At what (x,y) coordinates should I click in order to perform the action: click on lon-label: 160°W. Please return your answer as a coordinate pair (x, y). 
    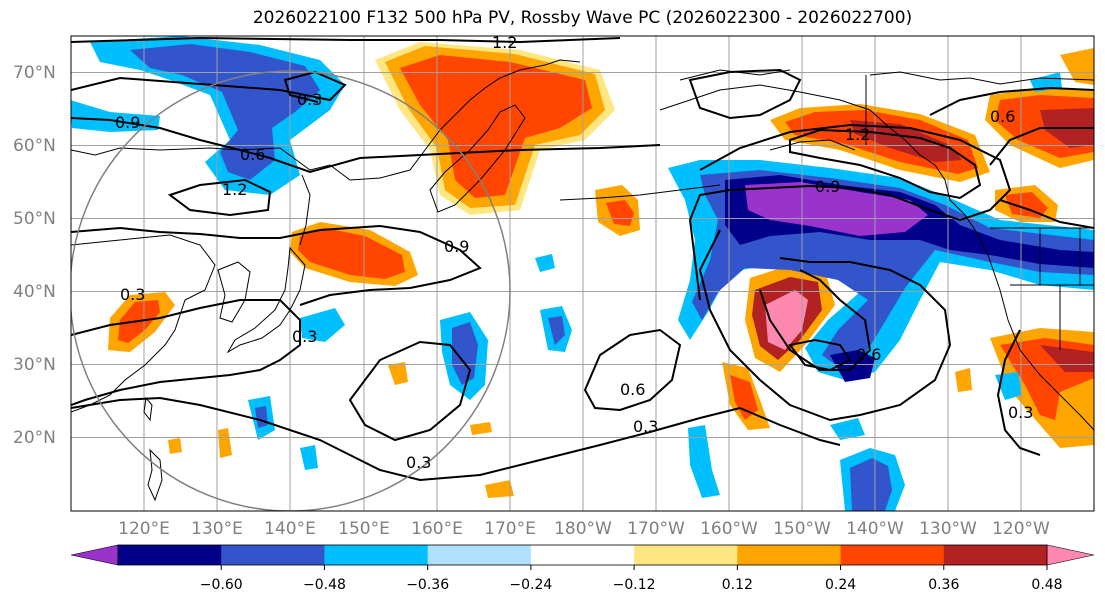
    Looking at the image, I should click on (729, 529).